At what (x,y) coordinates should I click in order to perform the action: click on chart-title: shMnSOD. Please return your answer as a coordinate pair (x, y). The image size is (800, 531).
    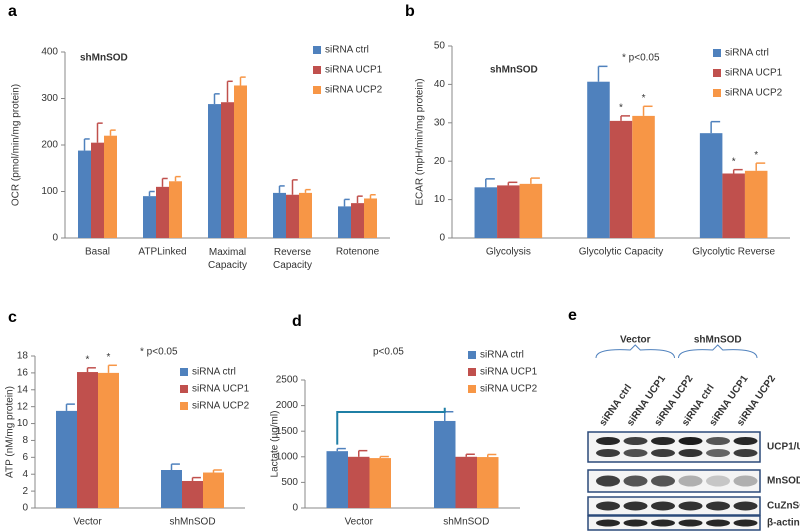
    Looking at the image, I should click on (104, 58).